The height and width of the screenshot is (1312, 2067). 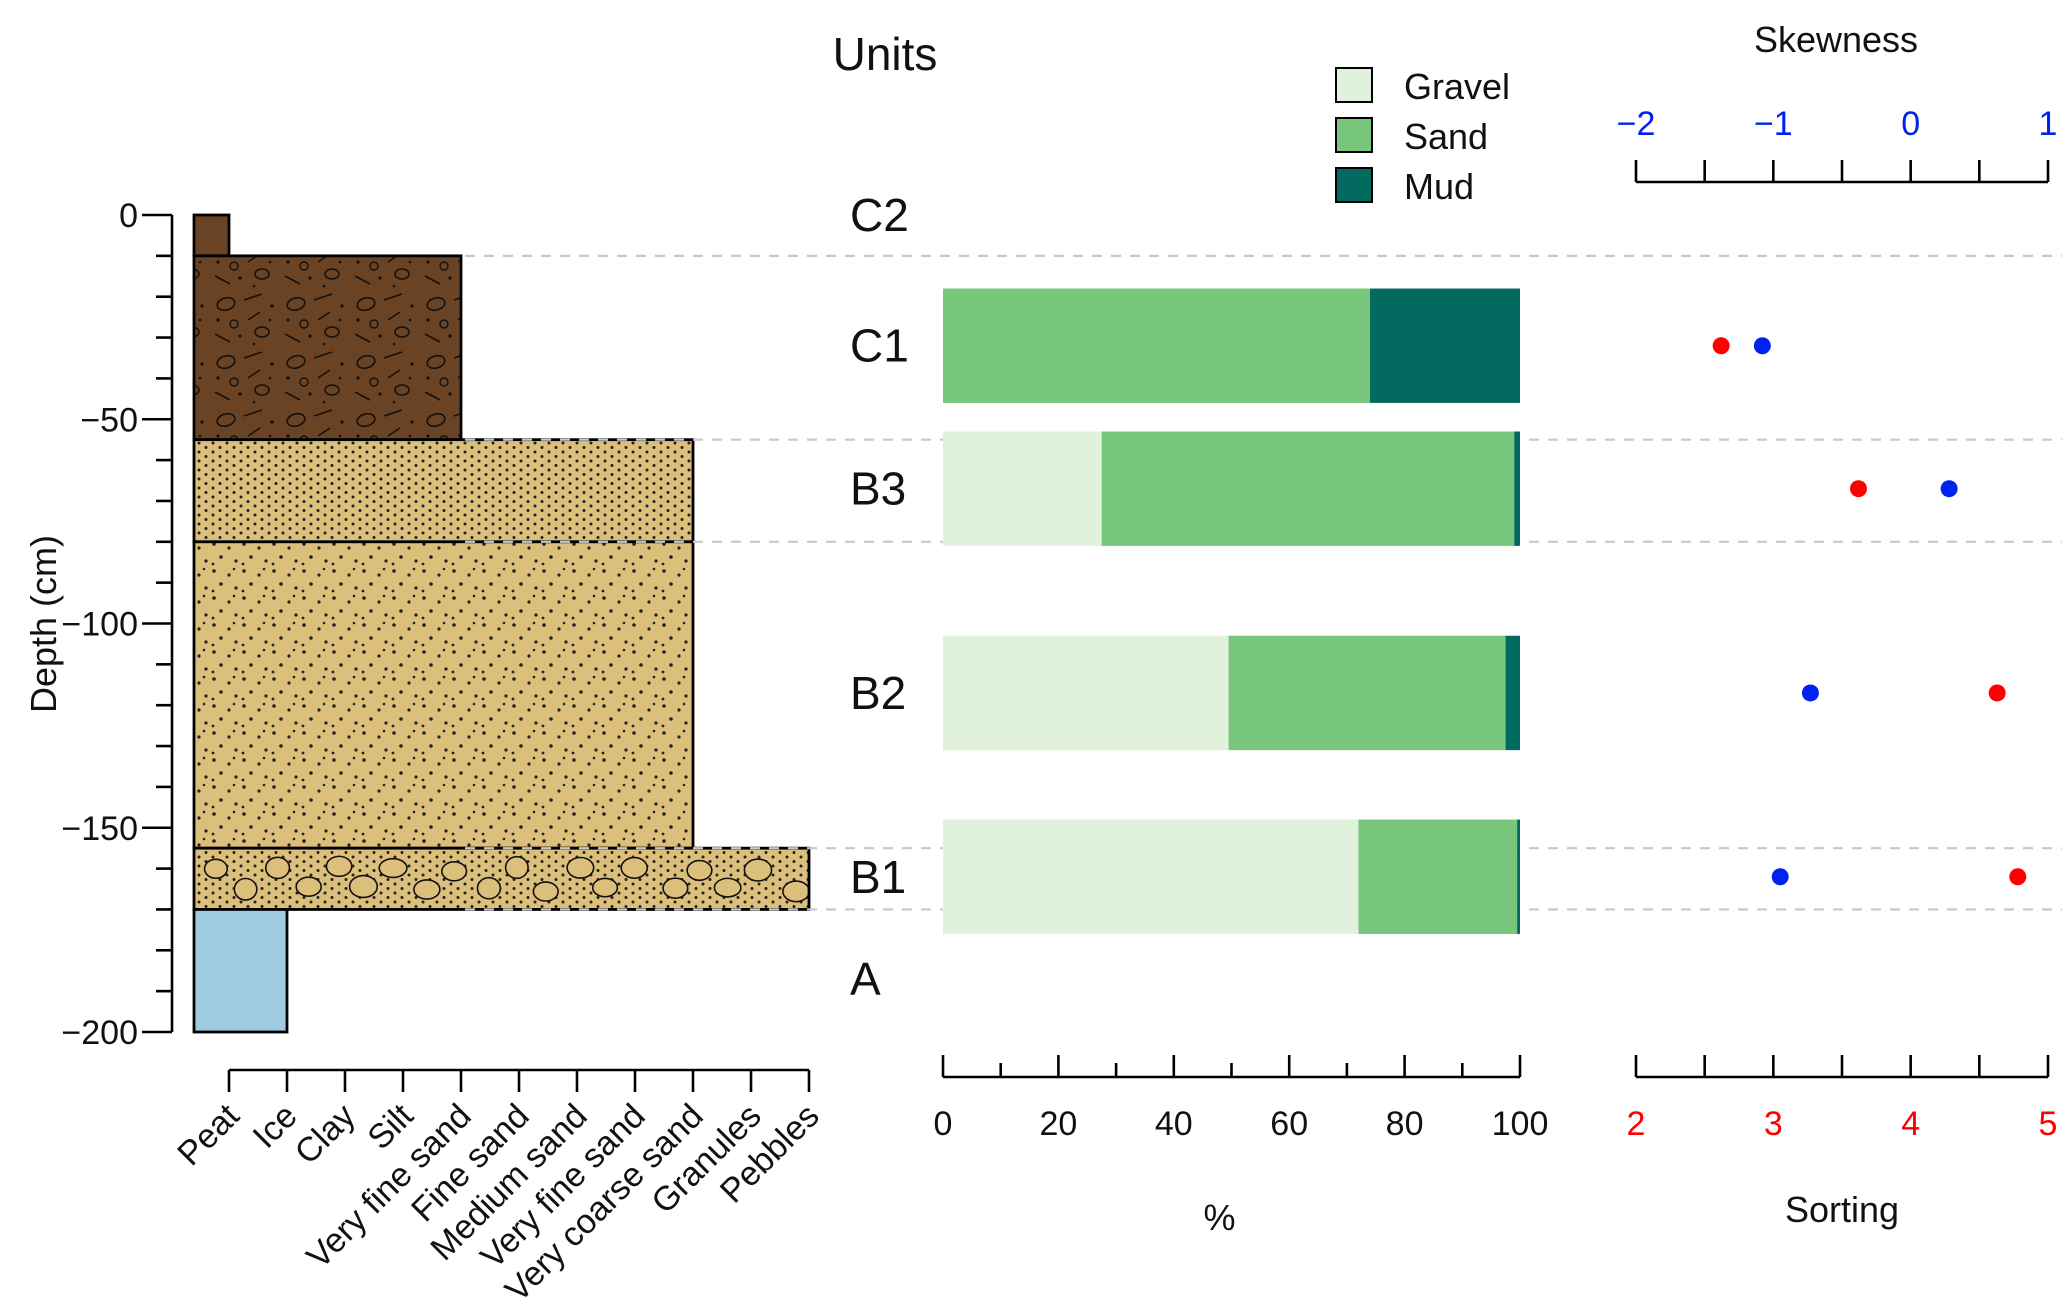 I want to click on percent-axis-title: %, so click(x=1219, y=1217).